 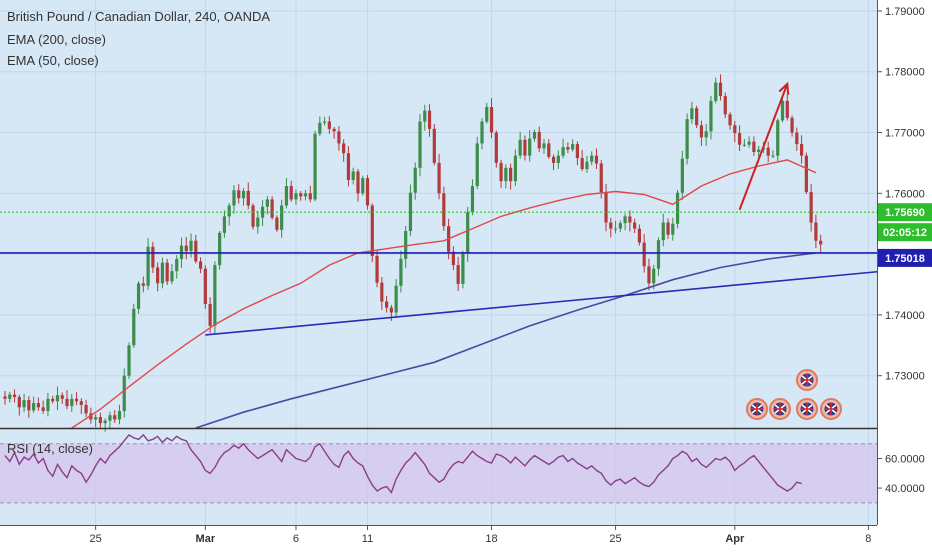 I want to click on ema50-legend: EMA (50, close), so click(x=53, y=60).